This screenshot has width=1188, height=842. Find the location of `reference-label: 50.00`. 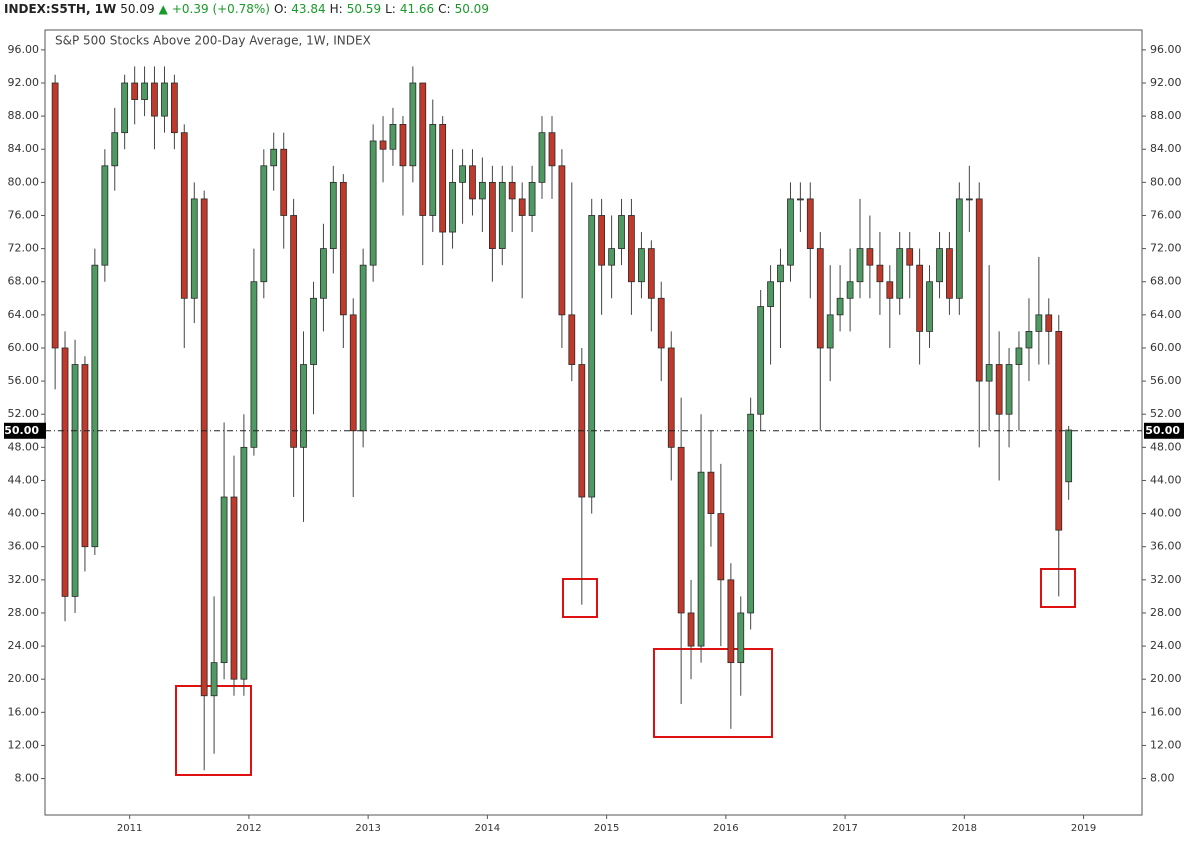

reference-label: 50.00 is located at coordinates (1162, 430).